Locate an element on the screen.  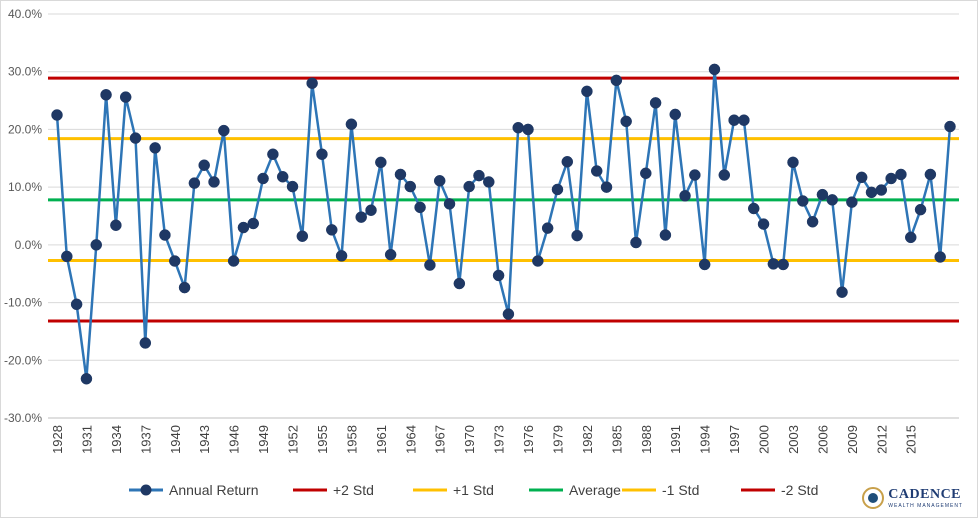
x-tick-label: 1934 is located at coordinates (116, 439).